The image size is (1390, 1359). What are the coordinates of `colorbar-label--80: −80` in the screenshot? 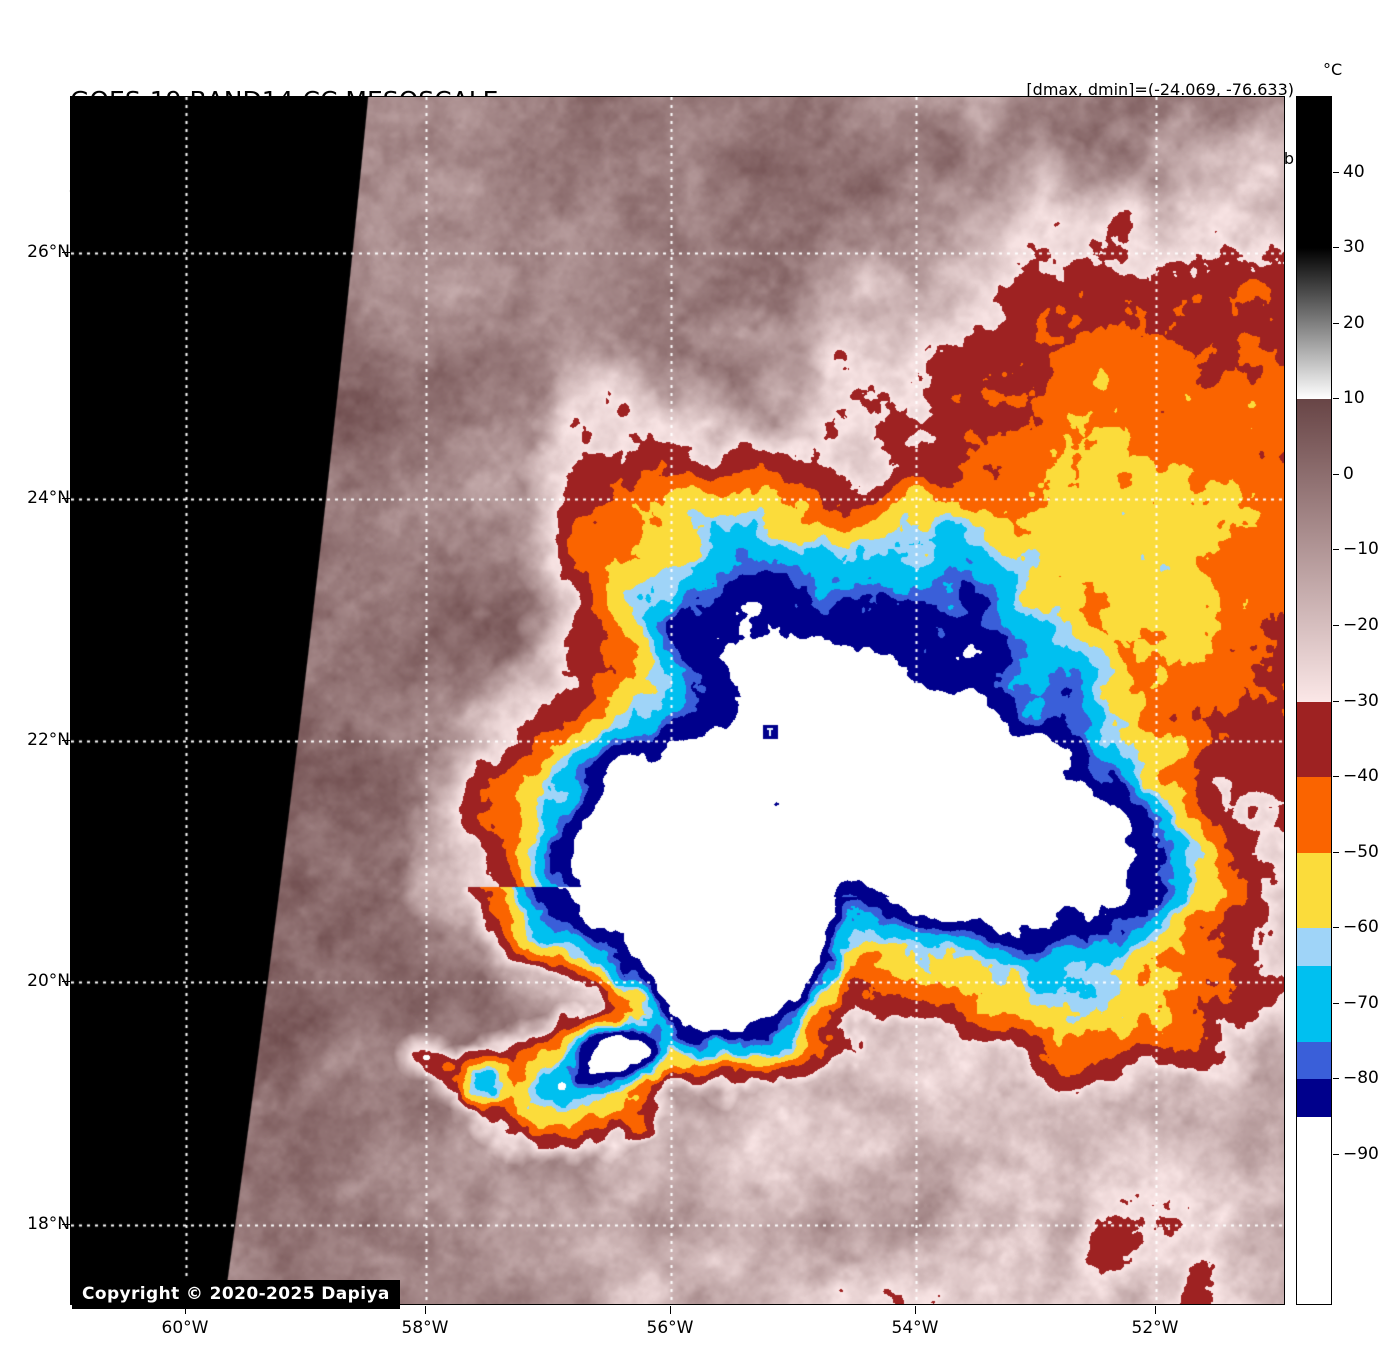 It's located at (1361, 1078).